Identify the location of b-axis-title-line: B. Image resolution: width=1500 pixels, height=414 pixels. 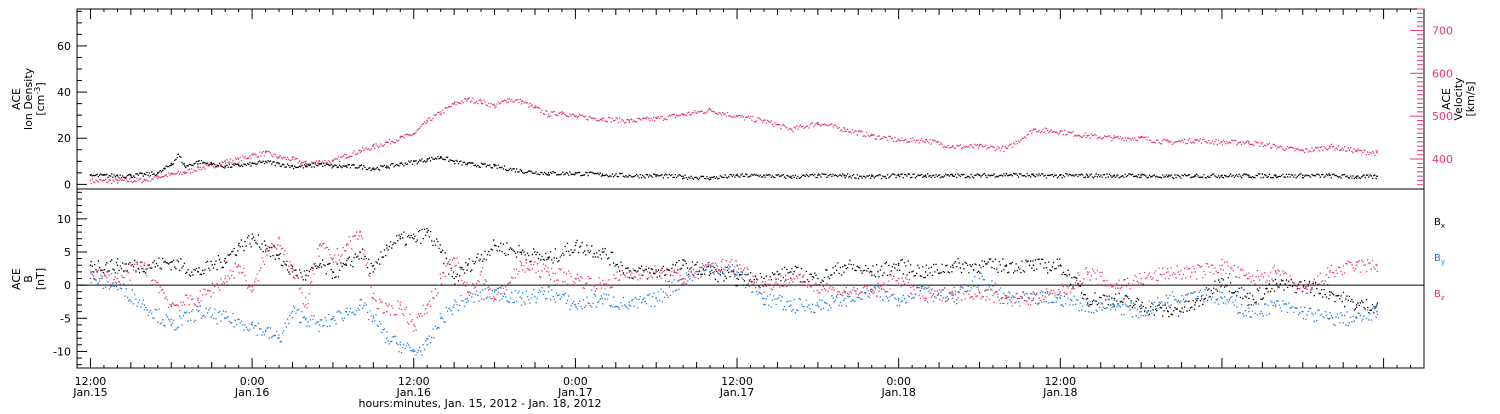
(28, 279).